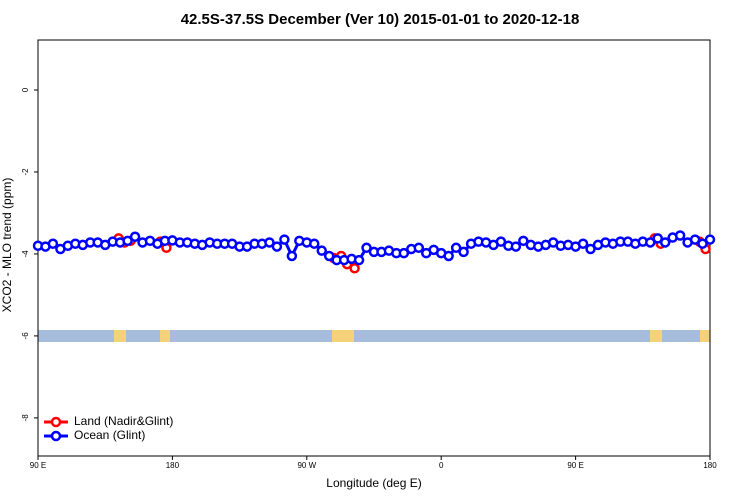 The image size is (750, 500). Describe the element at coordinates (441, 465) in the screenshot. I see `x-tick-label: 0` at that location.